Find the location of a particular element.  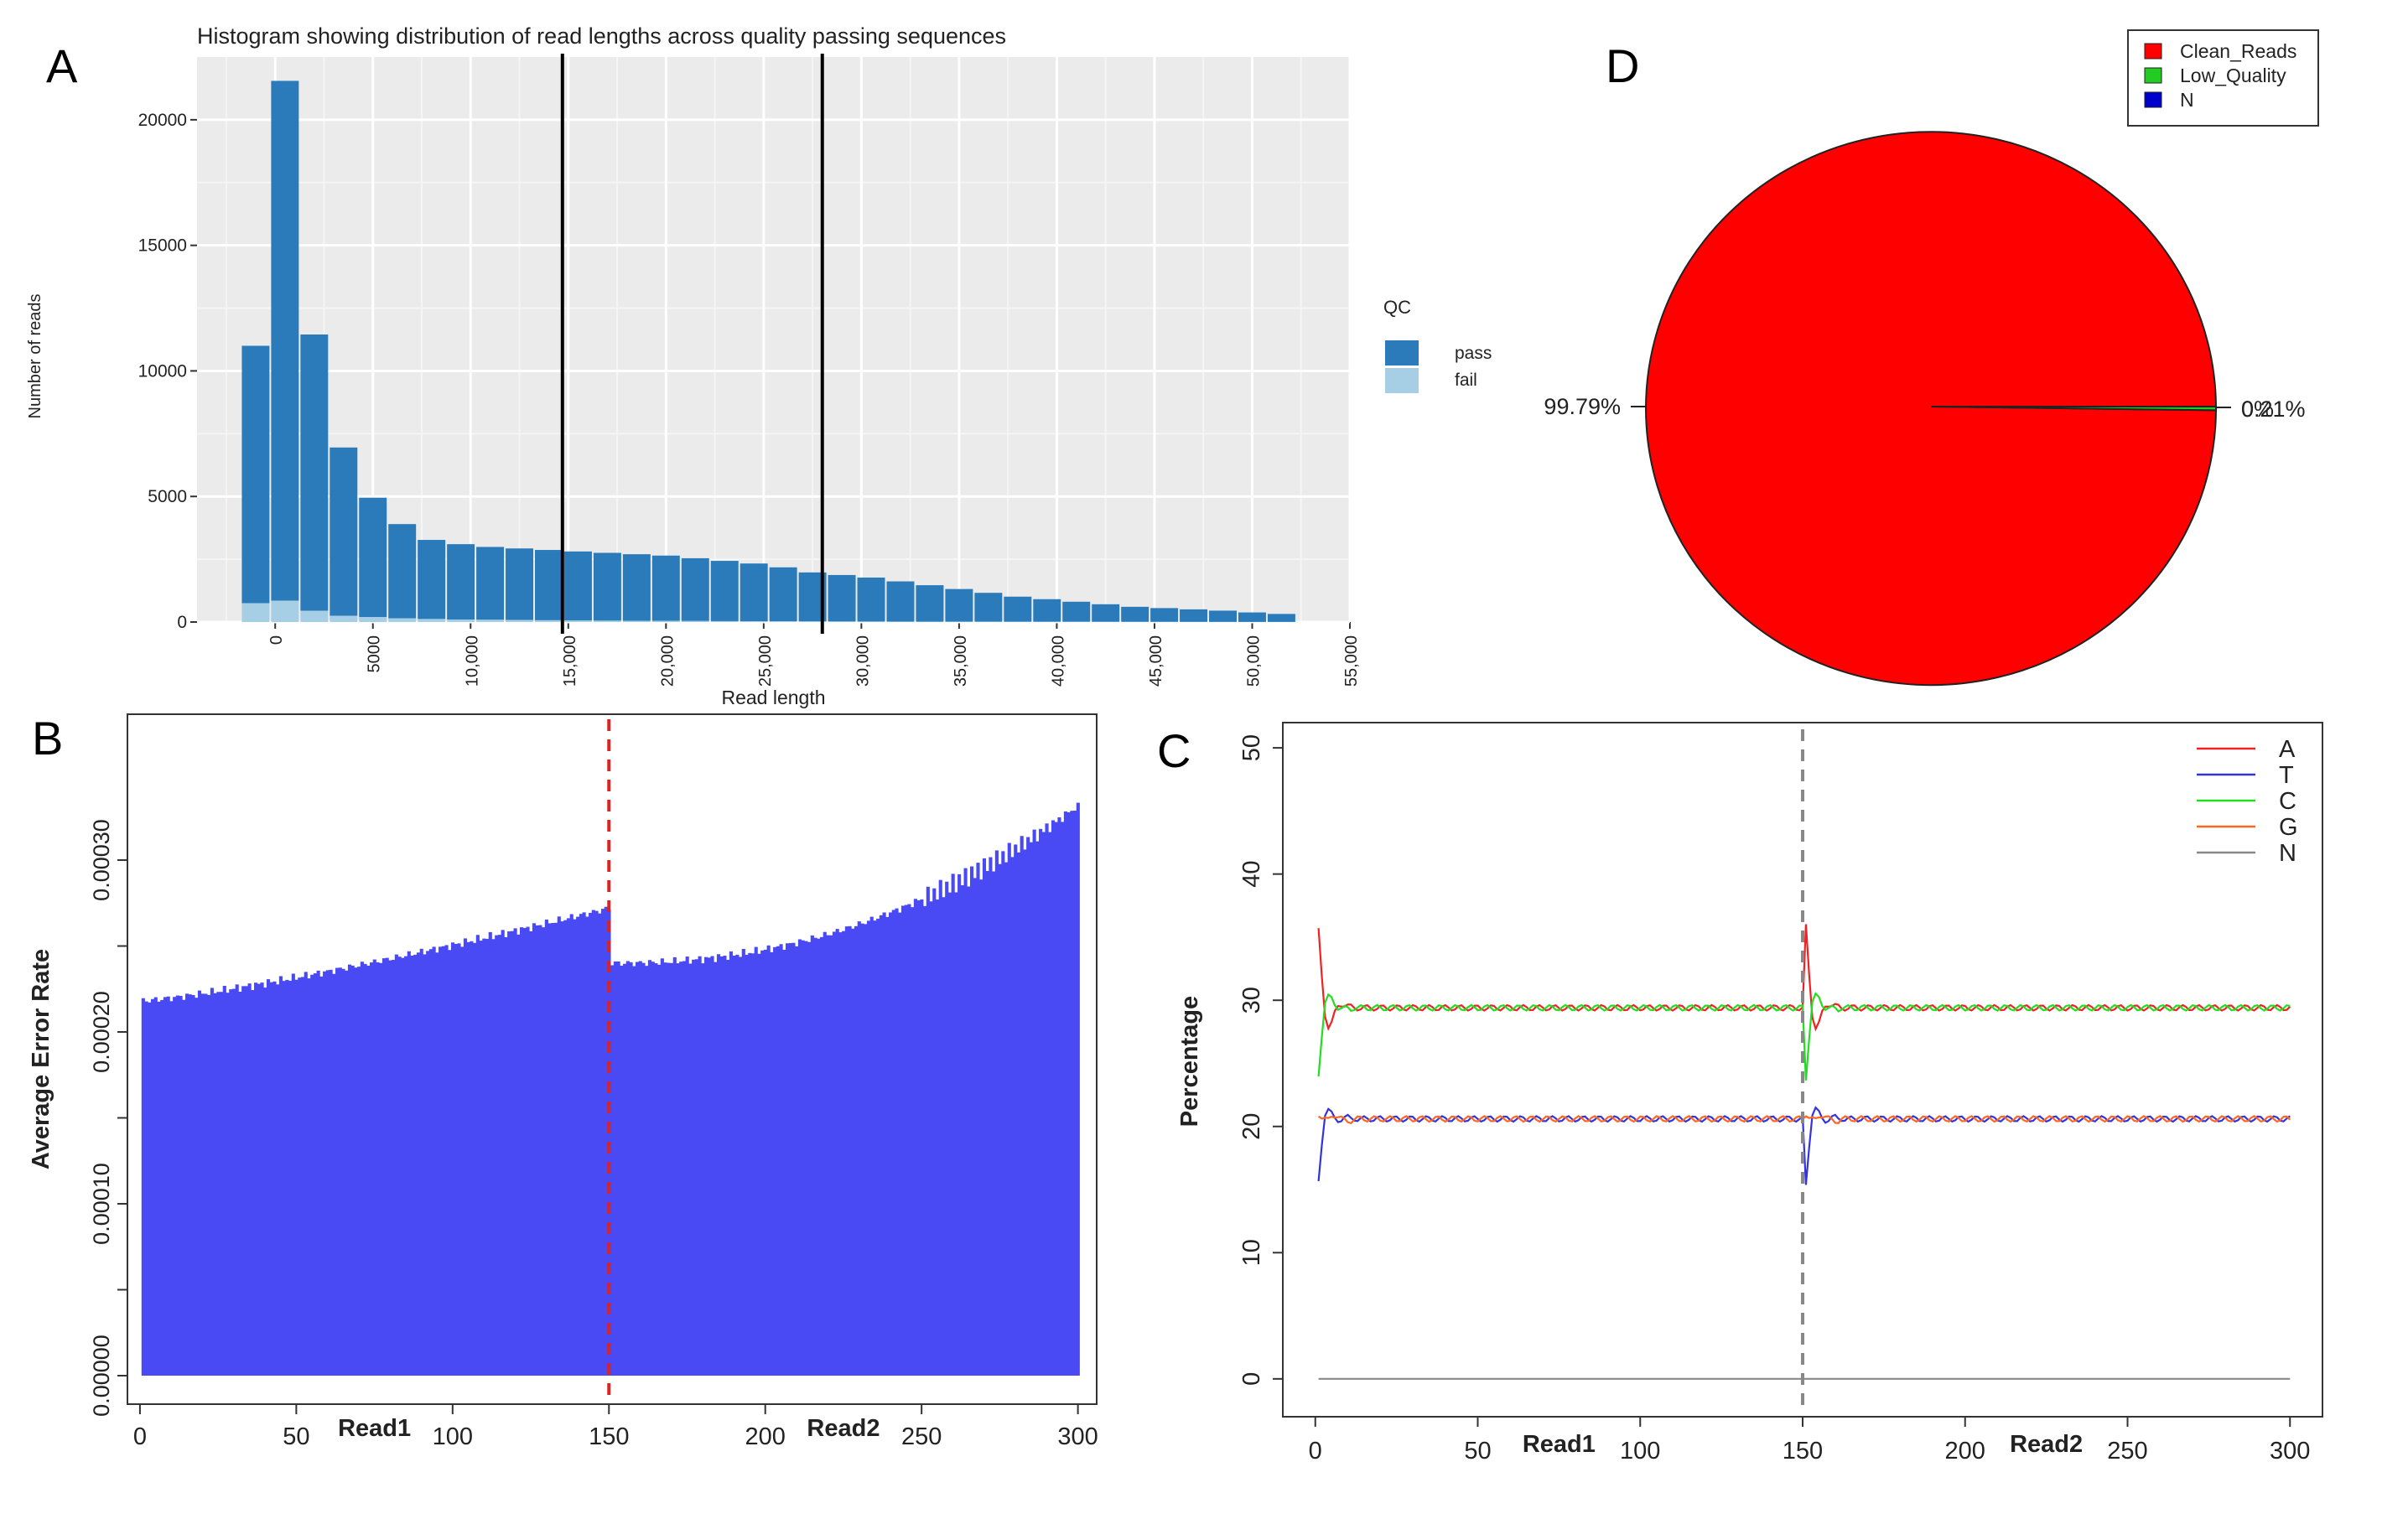

x-tick-label: 250 is located at coordinates (2127, 1451).